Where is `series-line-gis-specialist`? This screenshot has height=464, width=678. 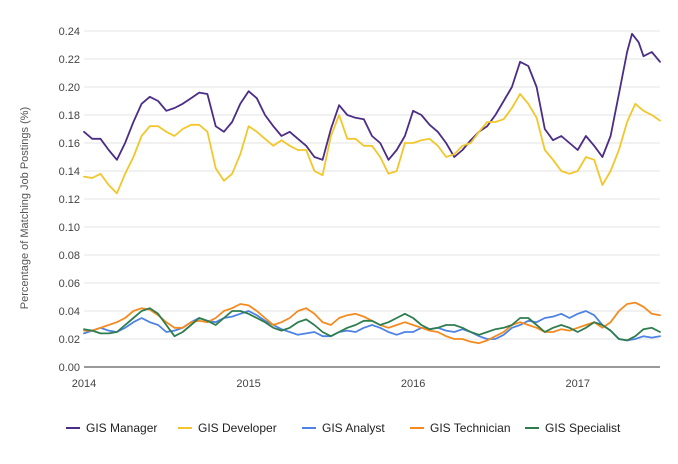 series-line-gis-specialist is located at coordinates (372, 324).